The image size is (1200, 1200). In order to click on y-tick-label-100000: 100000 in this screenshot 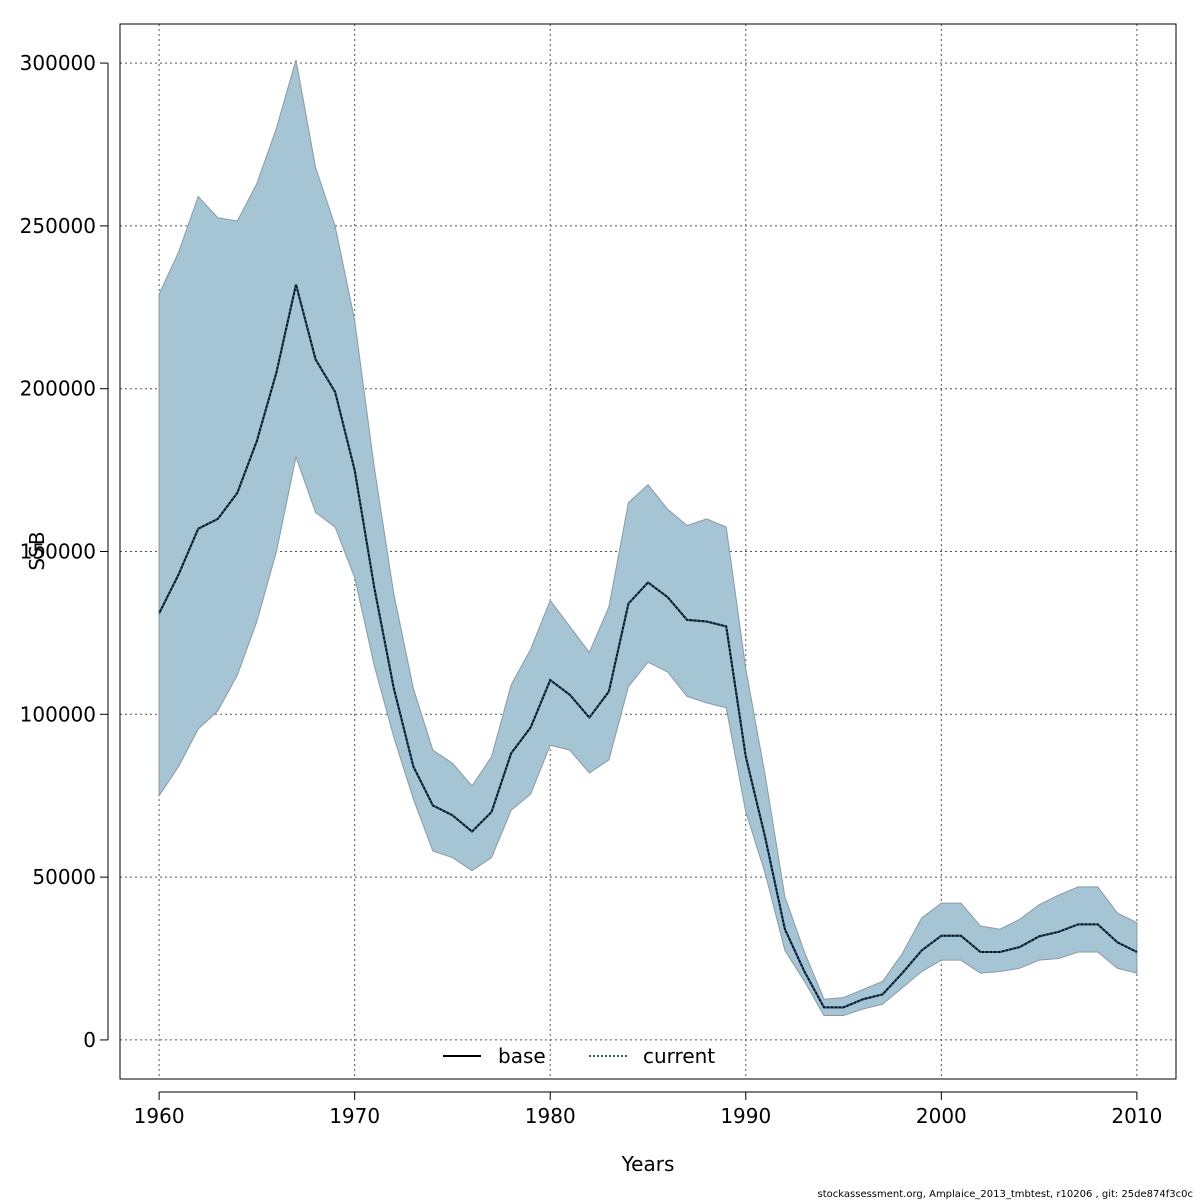, I will do `click(58, 714)`.